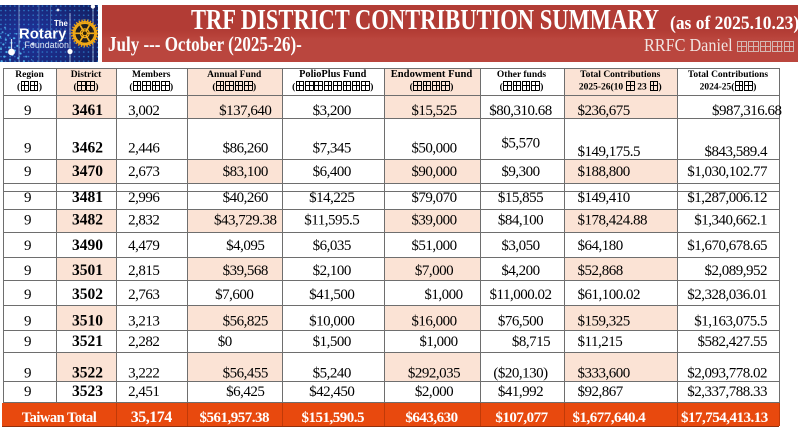 The width and height of the screenshot is (800, 435). Describe the element at coordinates (61, 23) in the screenshot. I see `svg-text: The` at that location.